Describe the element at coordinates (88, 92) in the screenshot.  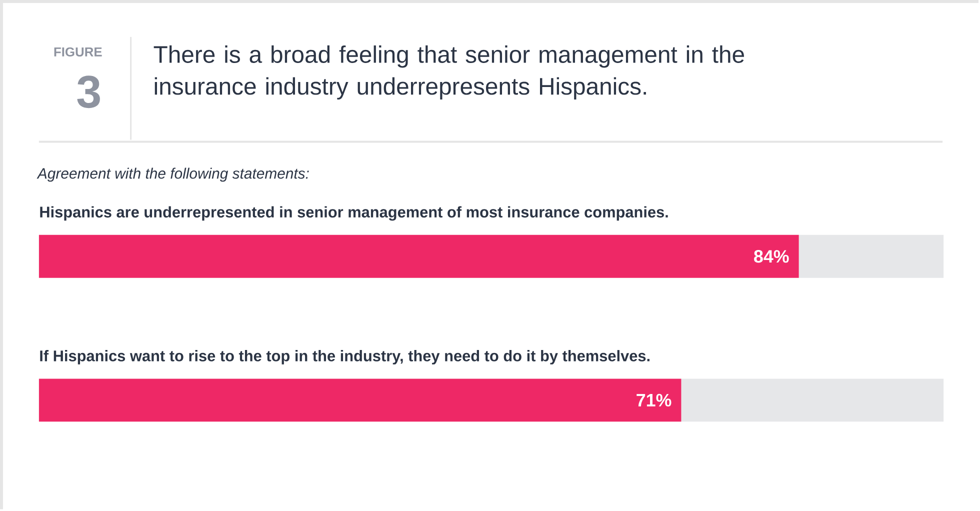
I see `text: 3` at that location.